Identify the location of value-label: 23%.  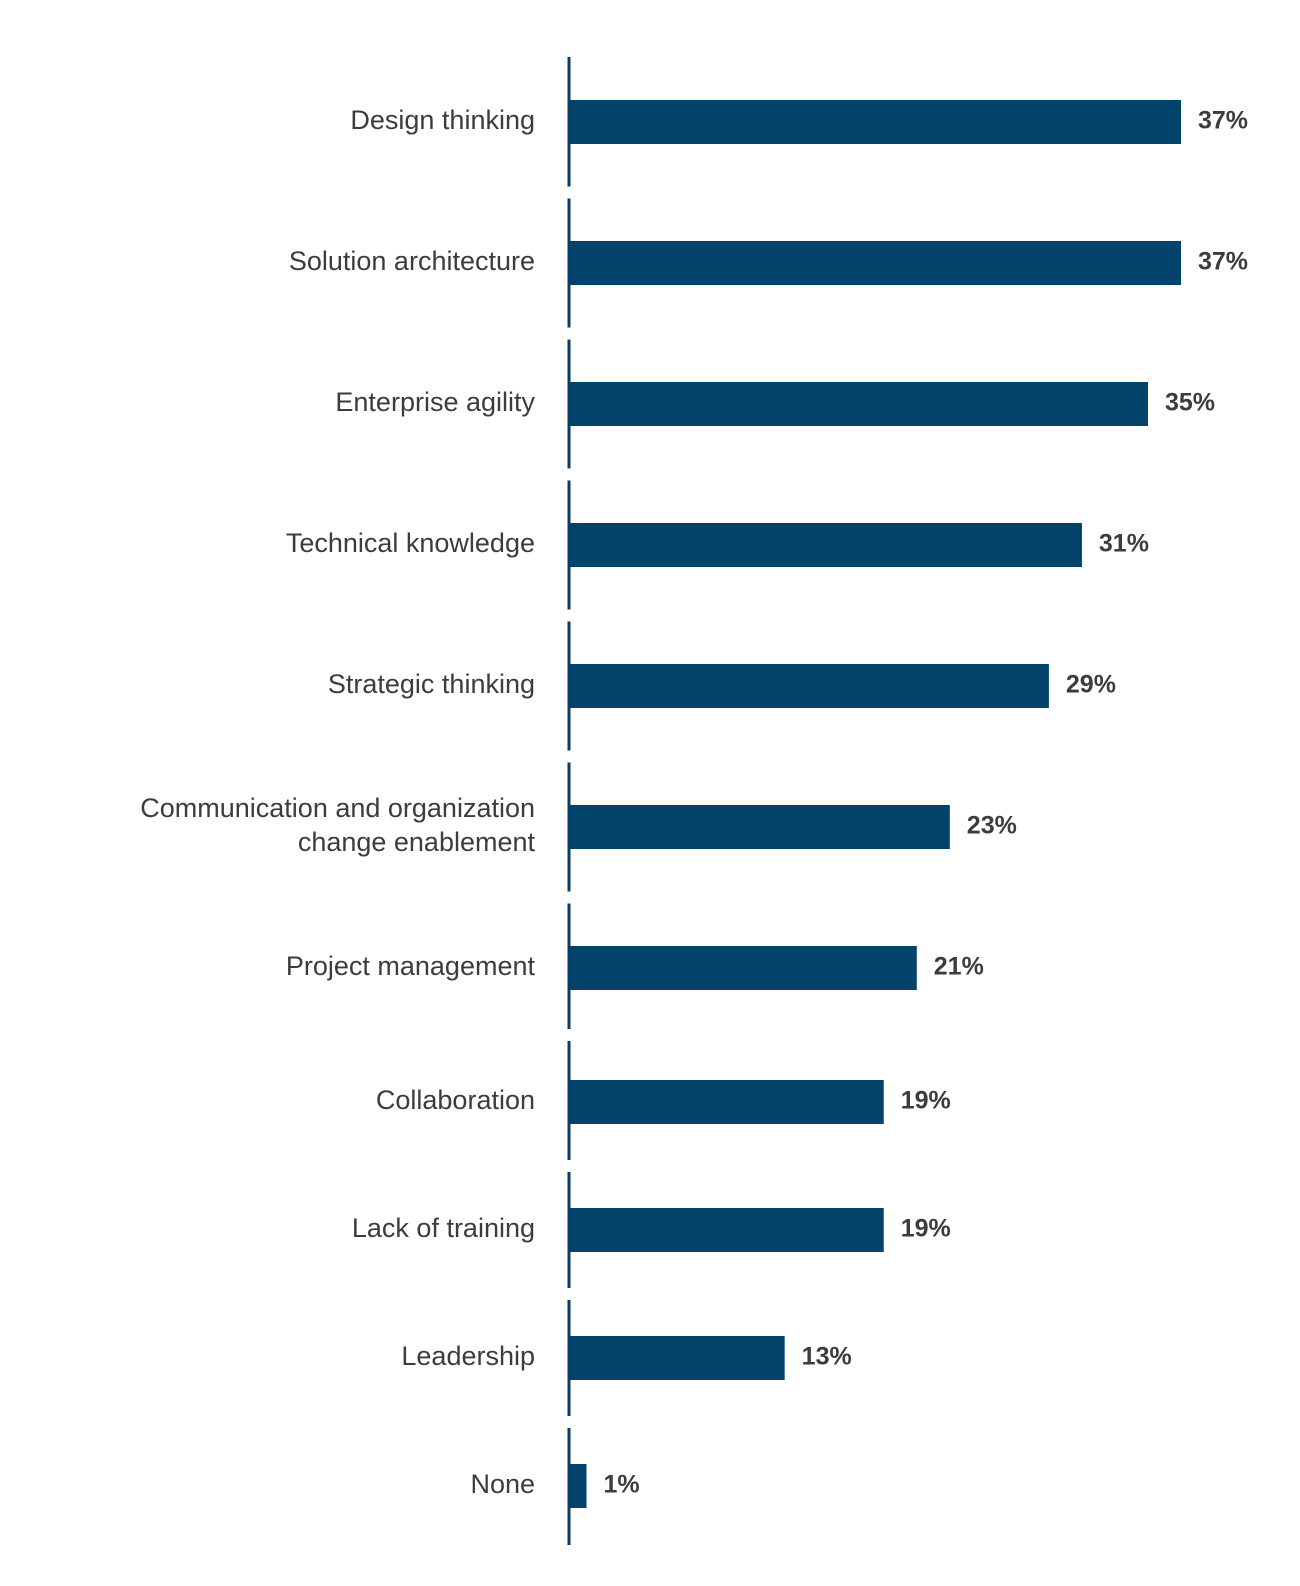
(992, 826).